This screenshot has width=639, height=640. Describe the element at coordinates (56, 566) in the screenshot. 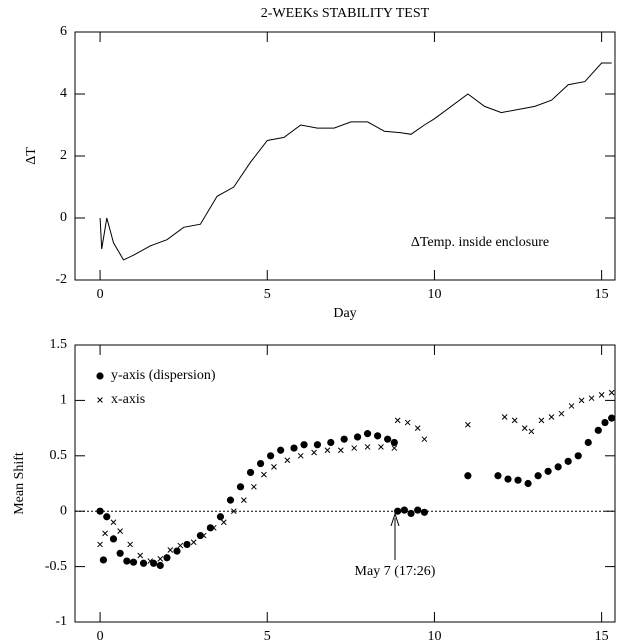

I see `y-tick-label: -0.5` at that location.